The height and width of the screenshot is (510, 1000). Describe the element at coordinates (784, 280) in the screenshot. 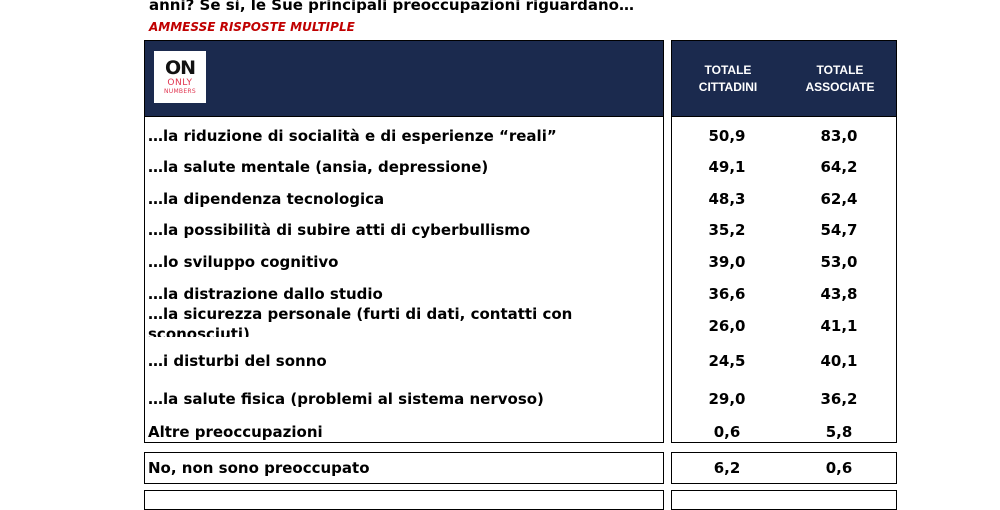

I see `answers-values-box` at that location.